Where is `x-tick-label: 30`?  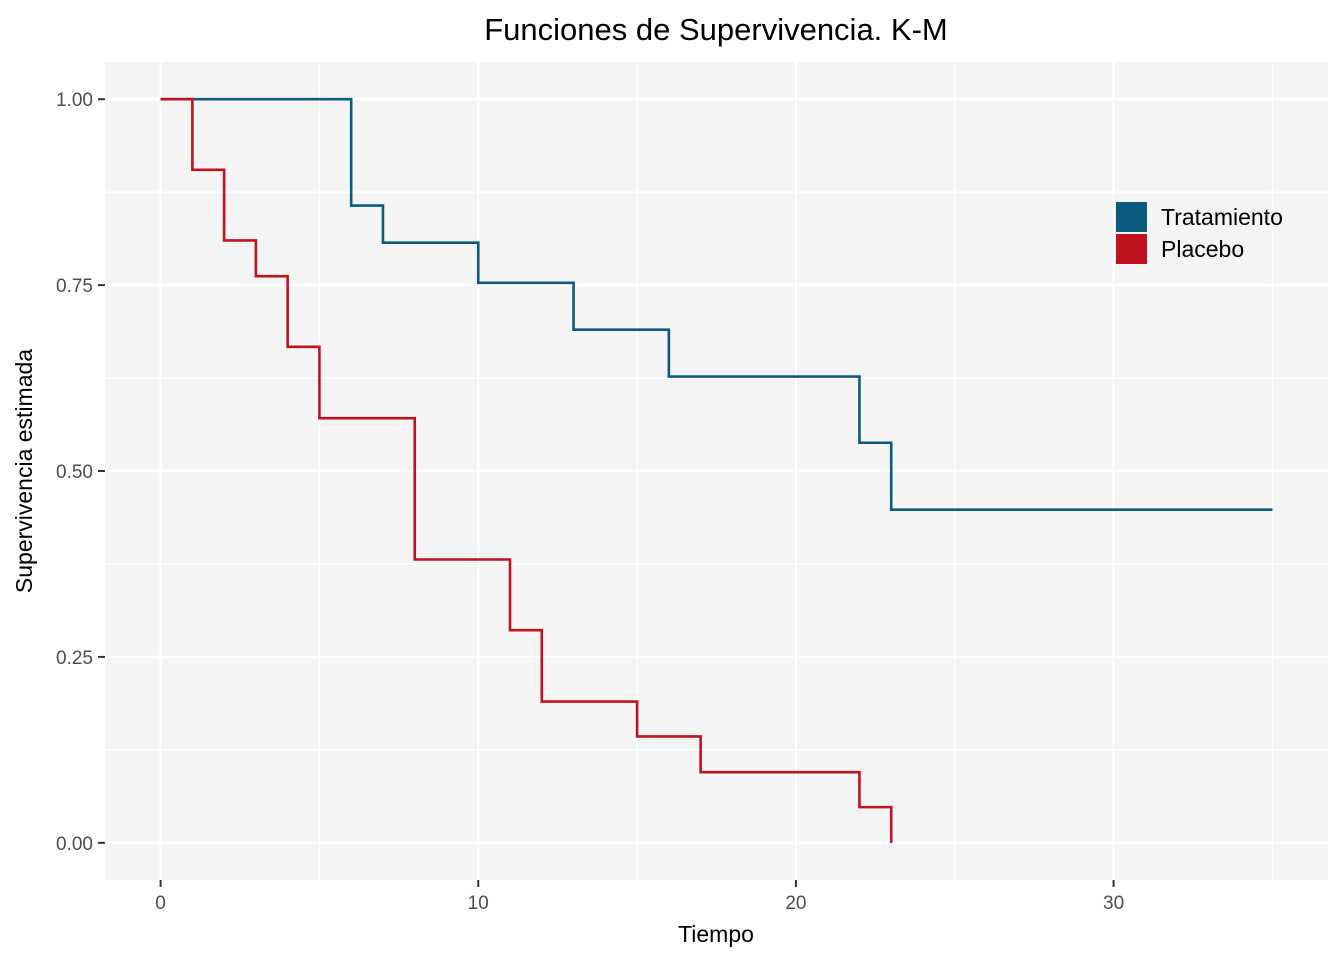 x-tick-label: 30 is located at coordinates (1113, 903).